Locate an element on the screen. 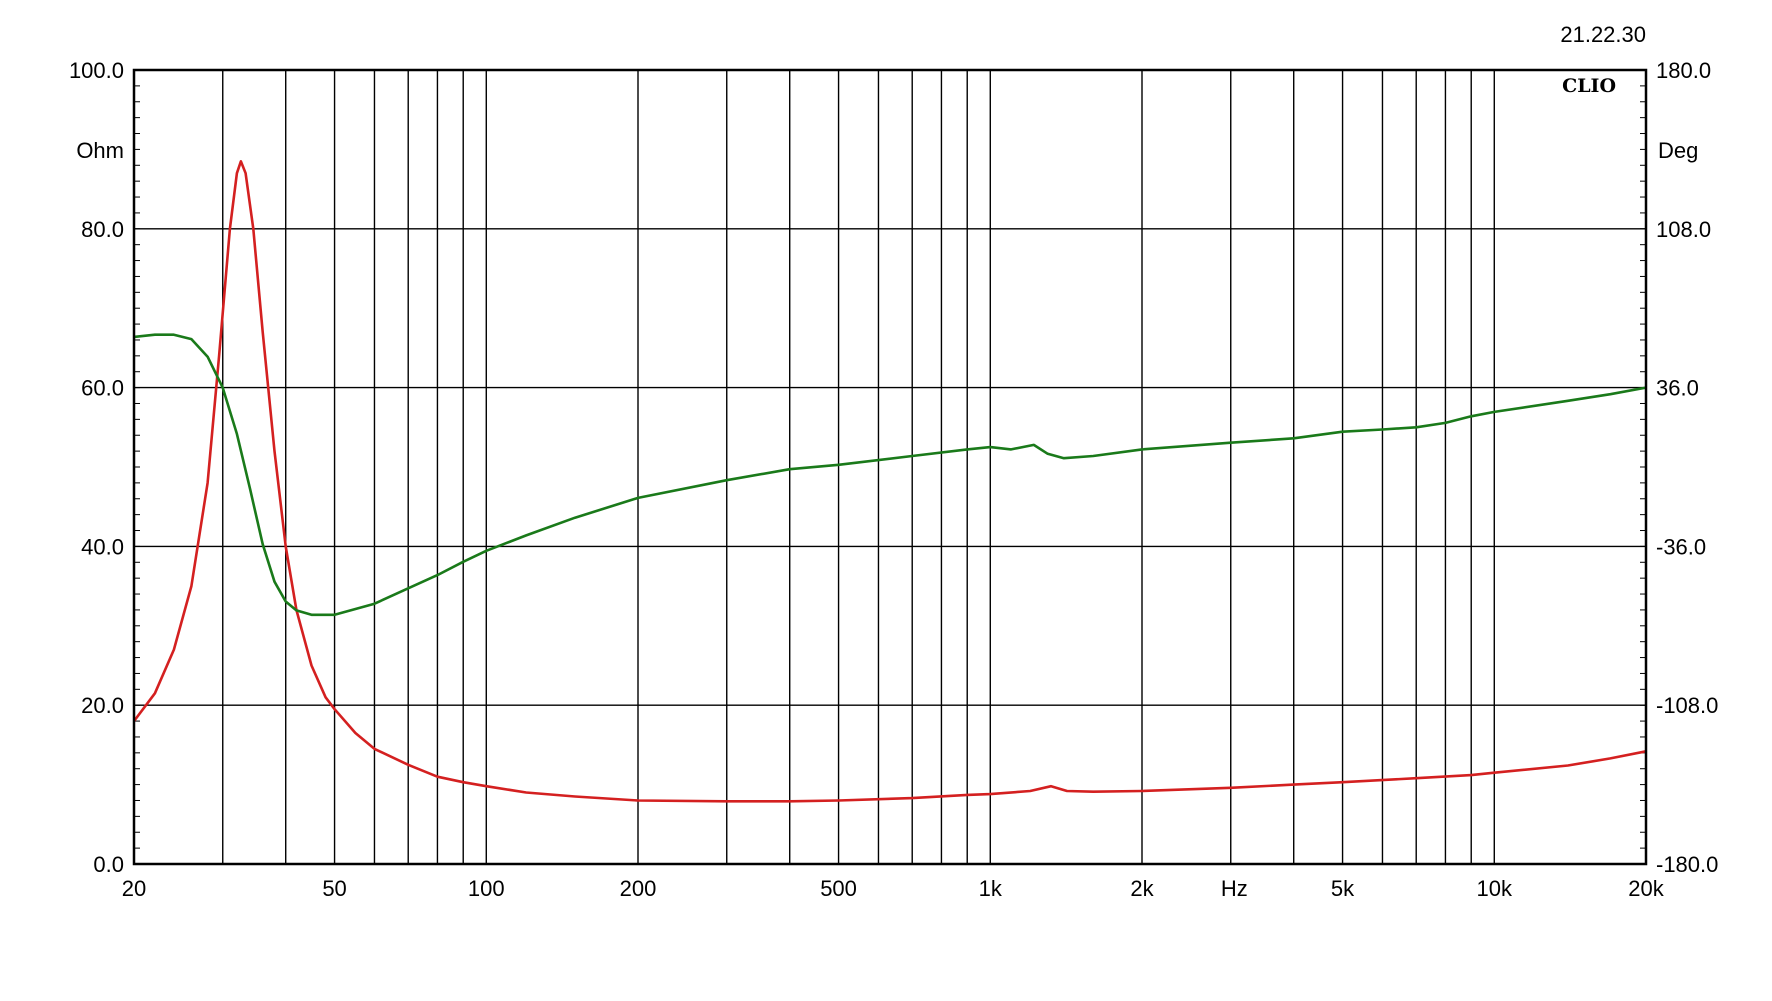 The width and height of the screenshot is (1772, 1001). x-tick-label: 2k is located at coordinates (1142, 888).